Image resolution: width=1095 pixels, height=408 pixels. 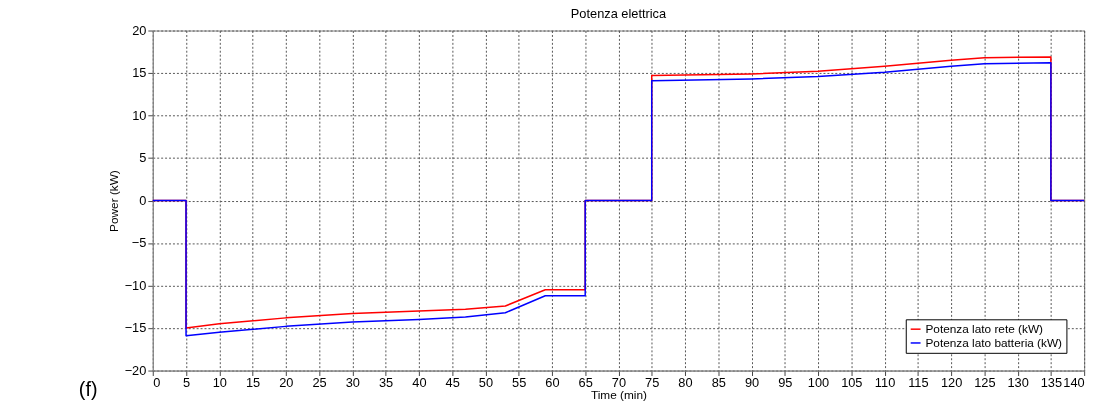 What do you see at coordinates (139, 115) in the screenshot?
I see `y-tick-label: 10` at bounding box center [139, 115].